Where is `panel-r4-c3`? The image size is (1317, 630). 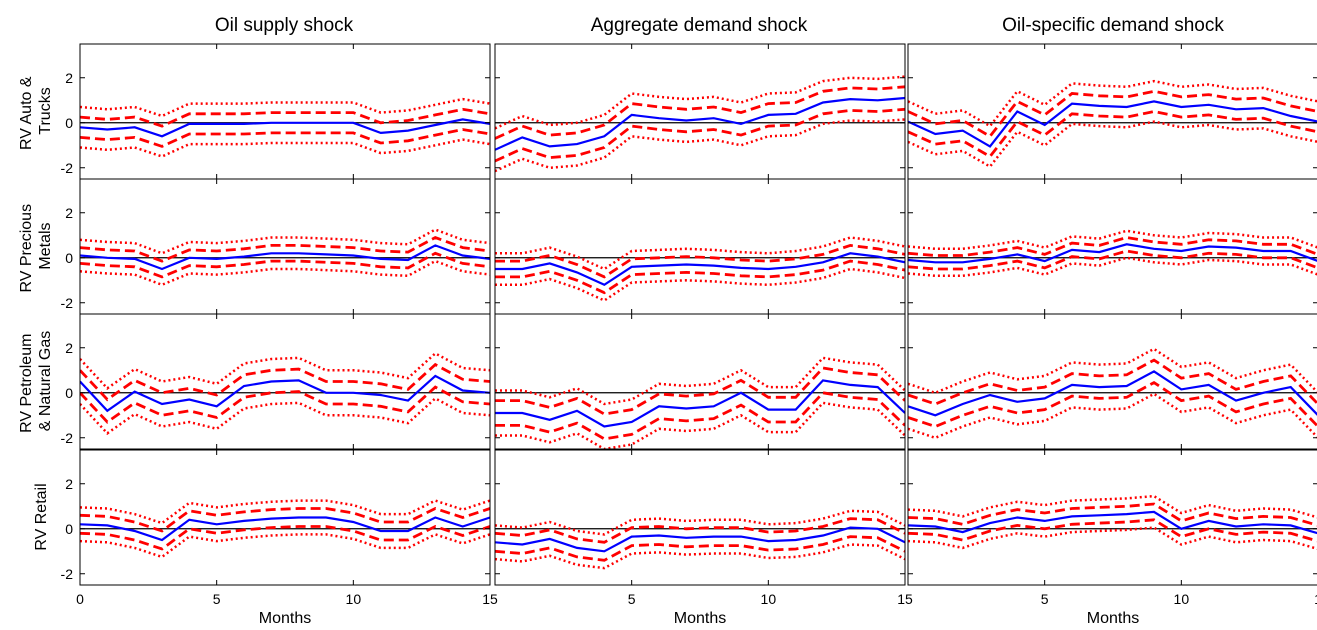
panel-r4-c3 is located at coordinates (1112, 517).